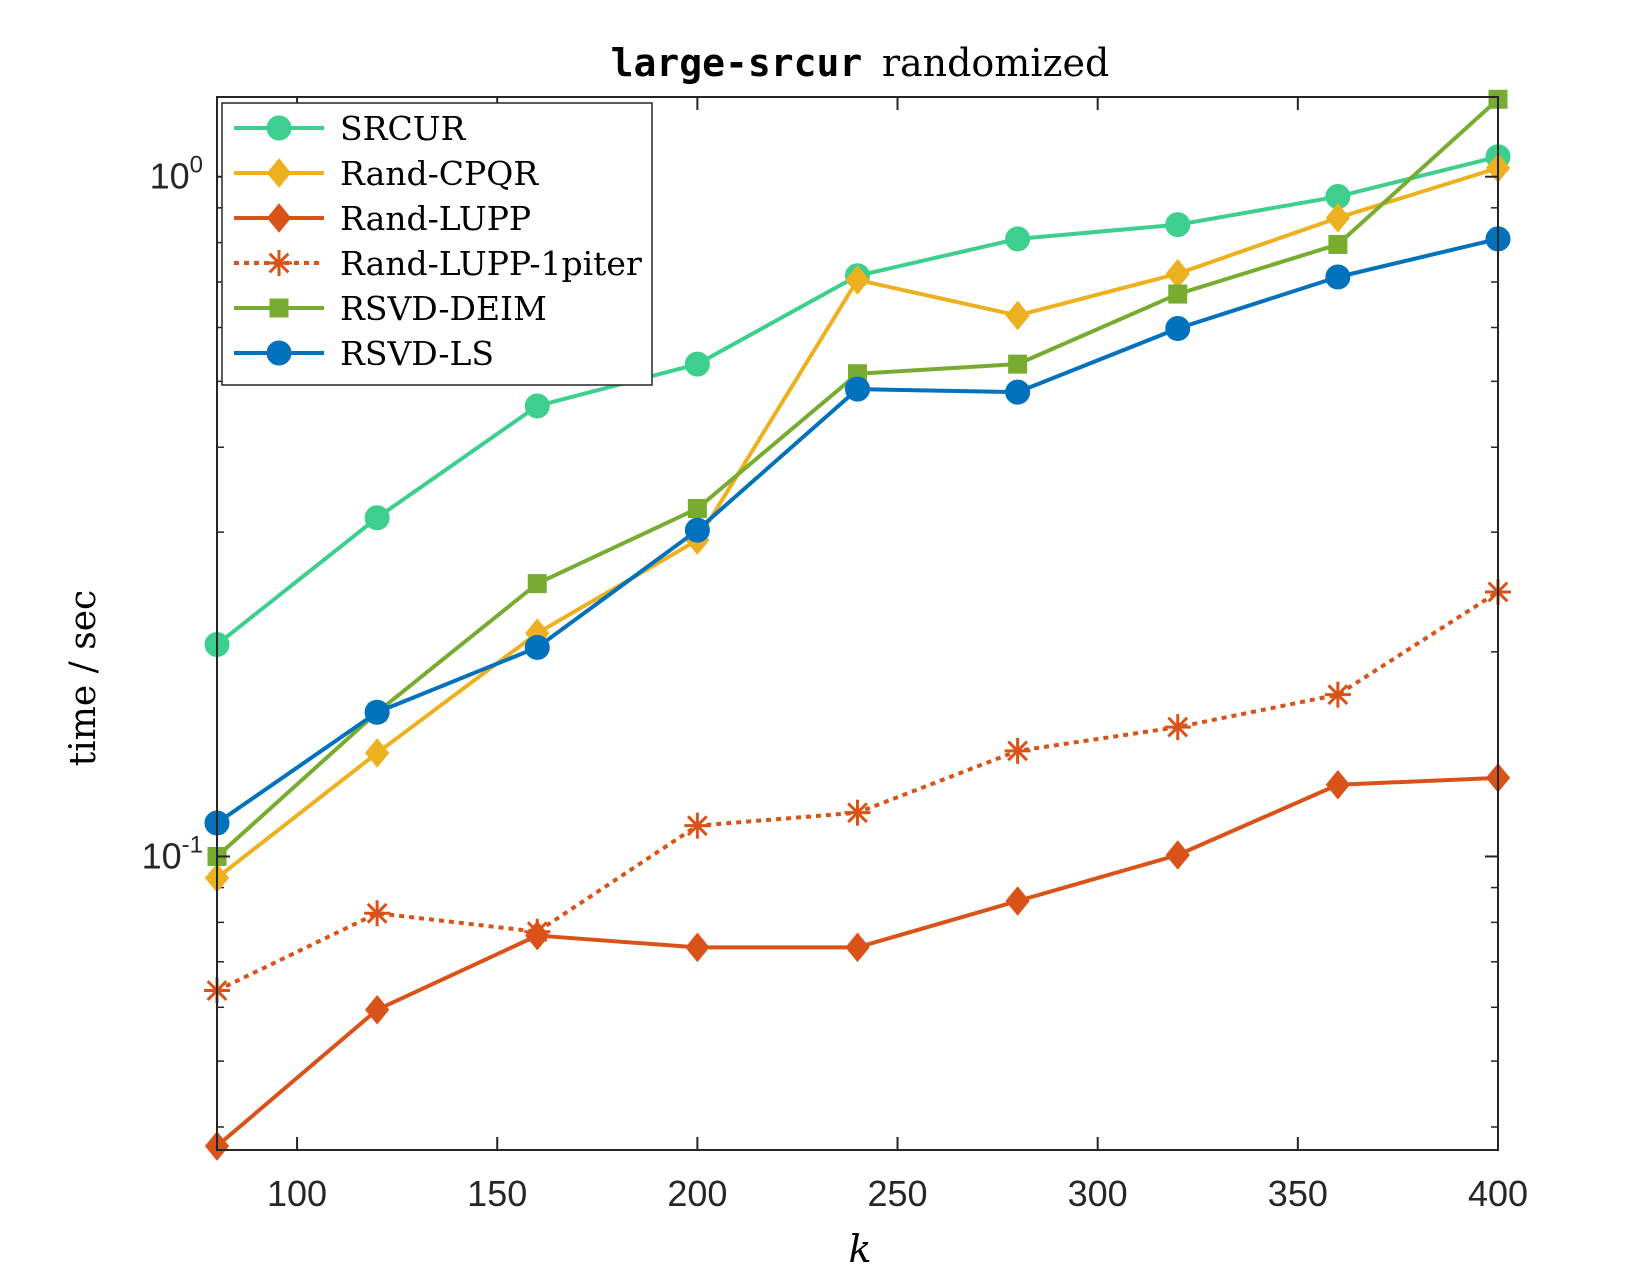 This screenshot has height=1287, width=1646. I want to click on legend-label: Rand-LUPP, so click(435, 218).